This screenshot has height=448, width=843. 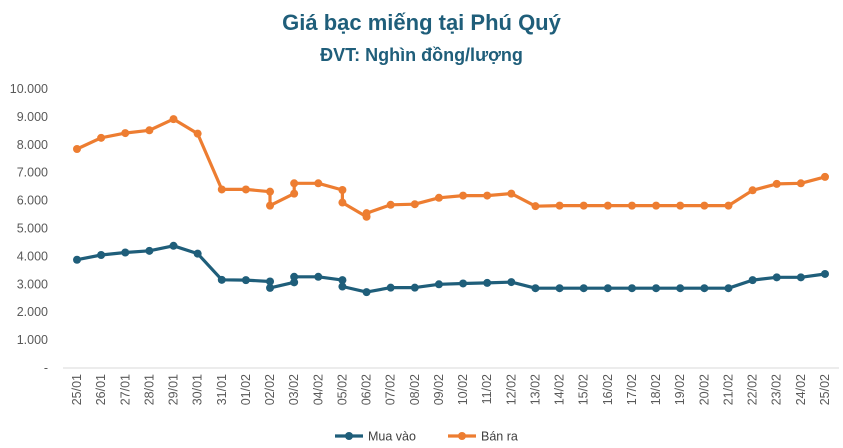 What do you see at coordinates (632, 389) in the screenshot?
I see `x-tick-label: 17/02` at bounding box center [632, 389].